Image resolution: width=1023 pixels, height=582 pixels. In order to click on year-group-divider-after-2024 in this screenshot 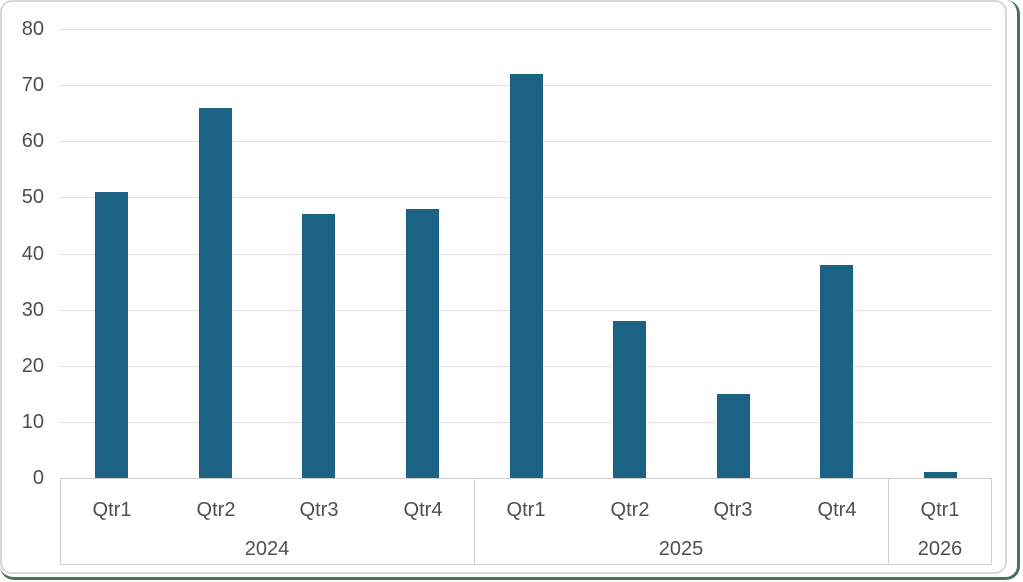, I will do `click(474, 521)`.